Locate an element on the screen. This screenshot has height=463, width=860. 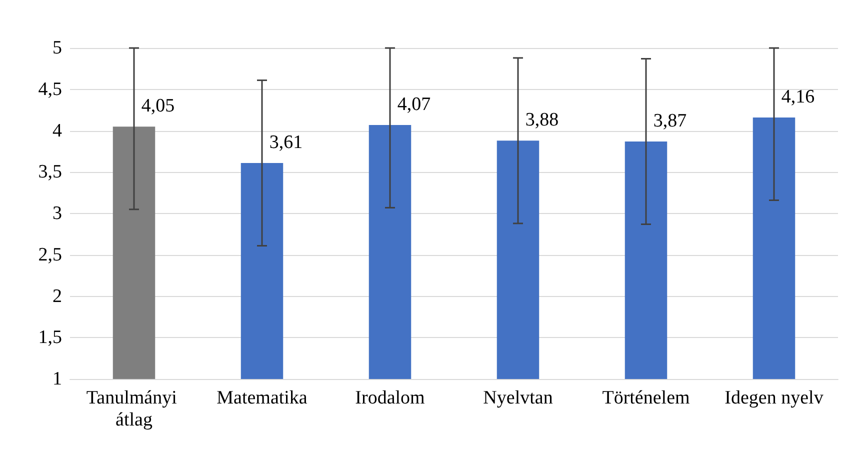
y-tick-label: 5 is located at coordinates (57, 48).